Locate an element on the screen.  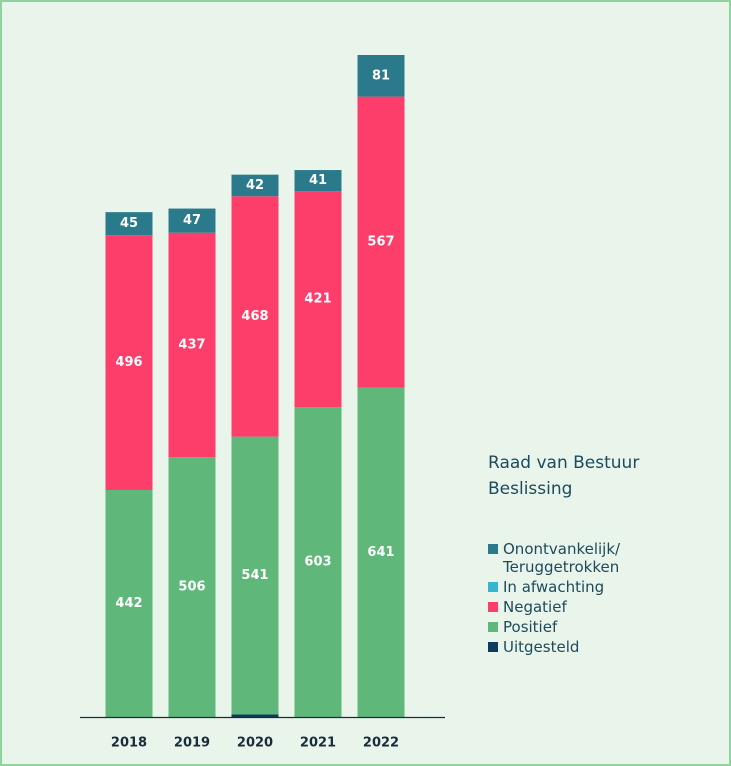
data-label: 567 is located at coordinates (380, 242).